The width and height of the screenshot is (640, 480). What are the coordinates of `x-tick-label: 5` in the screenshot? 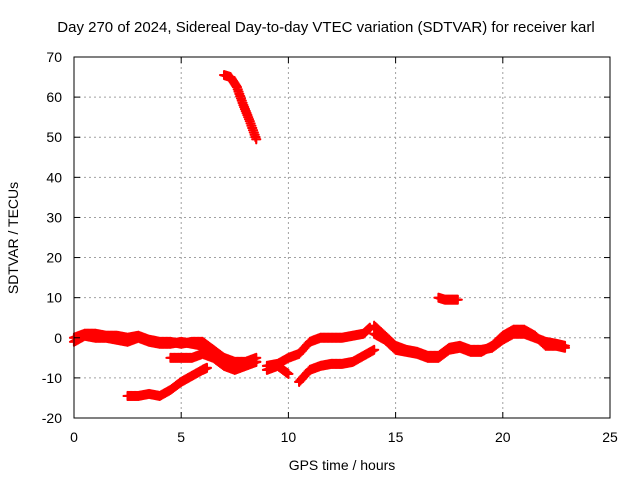 It's located at (181, 437).